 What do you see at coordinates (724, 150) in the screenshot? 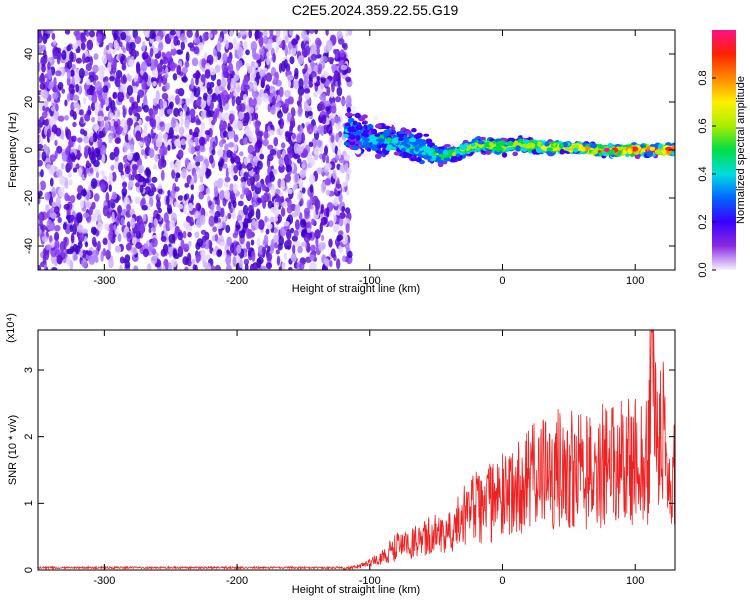
I see `colorbar-gradient` at bounding box center [724, 150].